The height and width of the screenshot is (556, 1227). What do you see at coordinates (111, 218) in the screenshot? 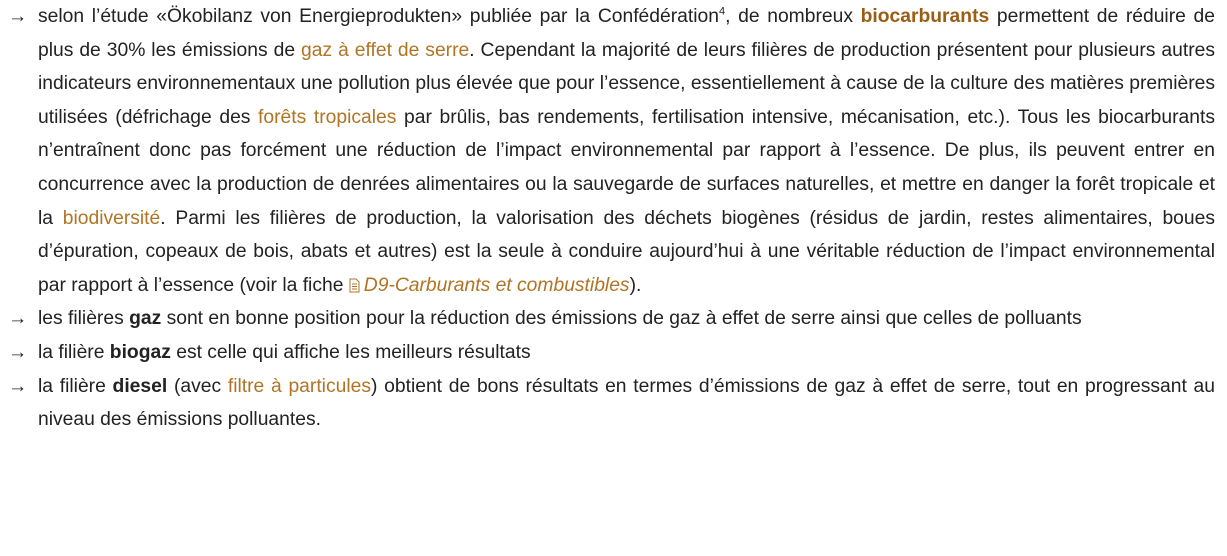
I see `glossary-link: biodiversité` at bounding box center [111, 218].